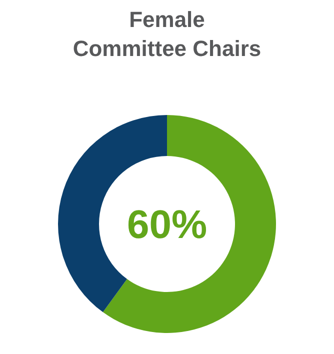 Image resolution: width=334 pixels, height=354 pixels. What do you see at coordinates (167, 34) in the screenshot?
I see `chart-title: Female Committee Chairs` at bounding box center [167, 34].